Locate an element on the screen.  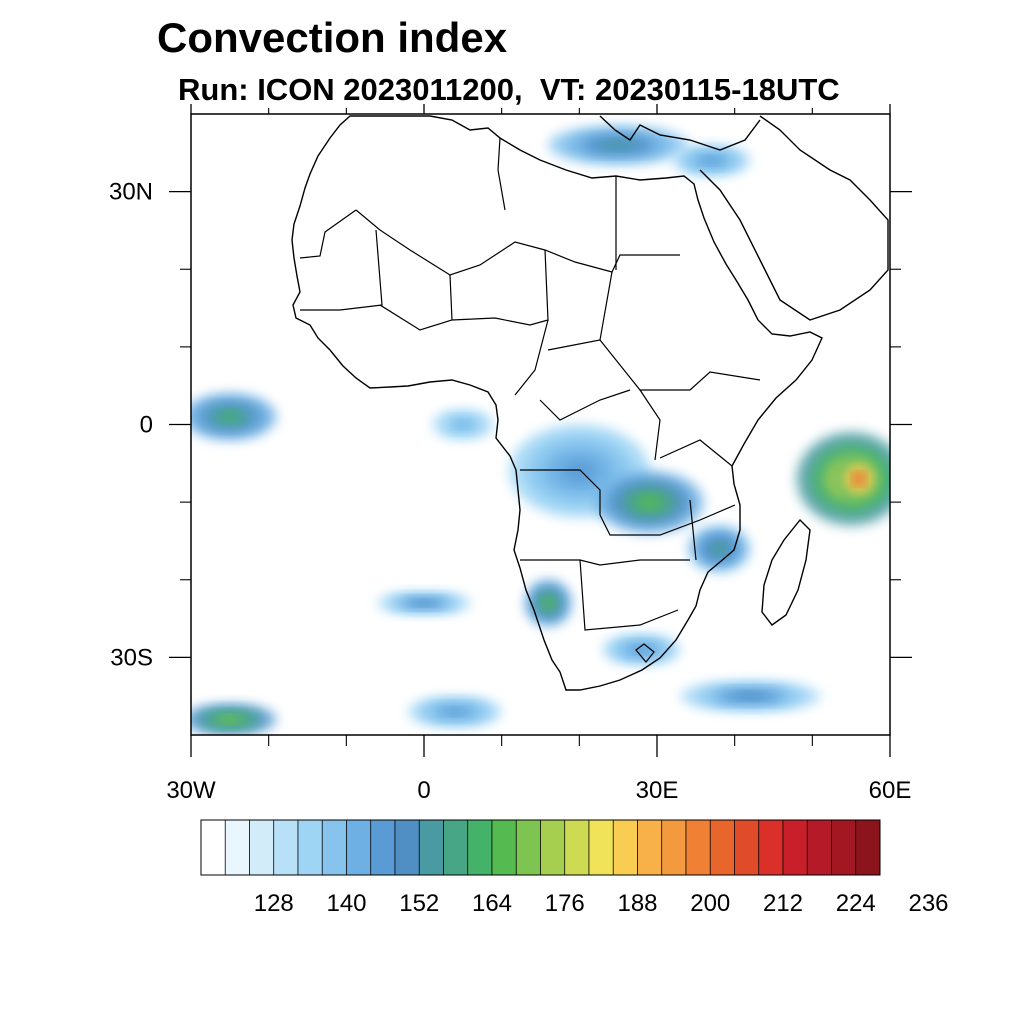
field-east-med is located at coordinates (711, 161).